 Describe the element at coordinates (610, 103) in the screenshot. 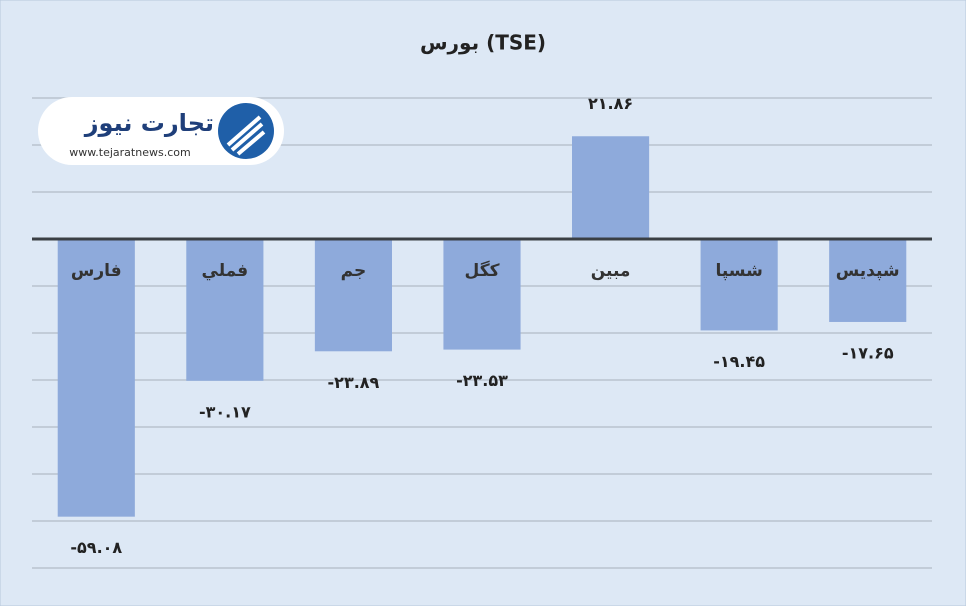

I see `value-label: ۲۱.۸۶` at that location.